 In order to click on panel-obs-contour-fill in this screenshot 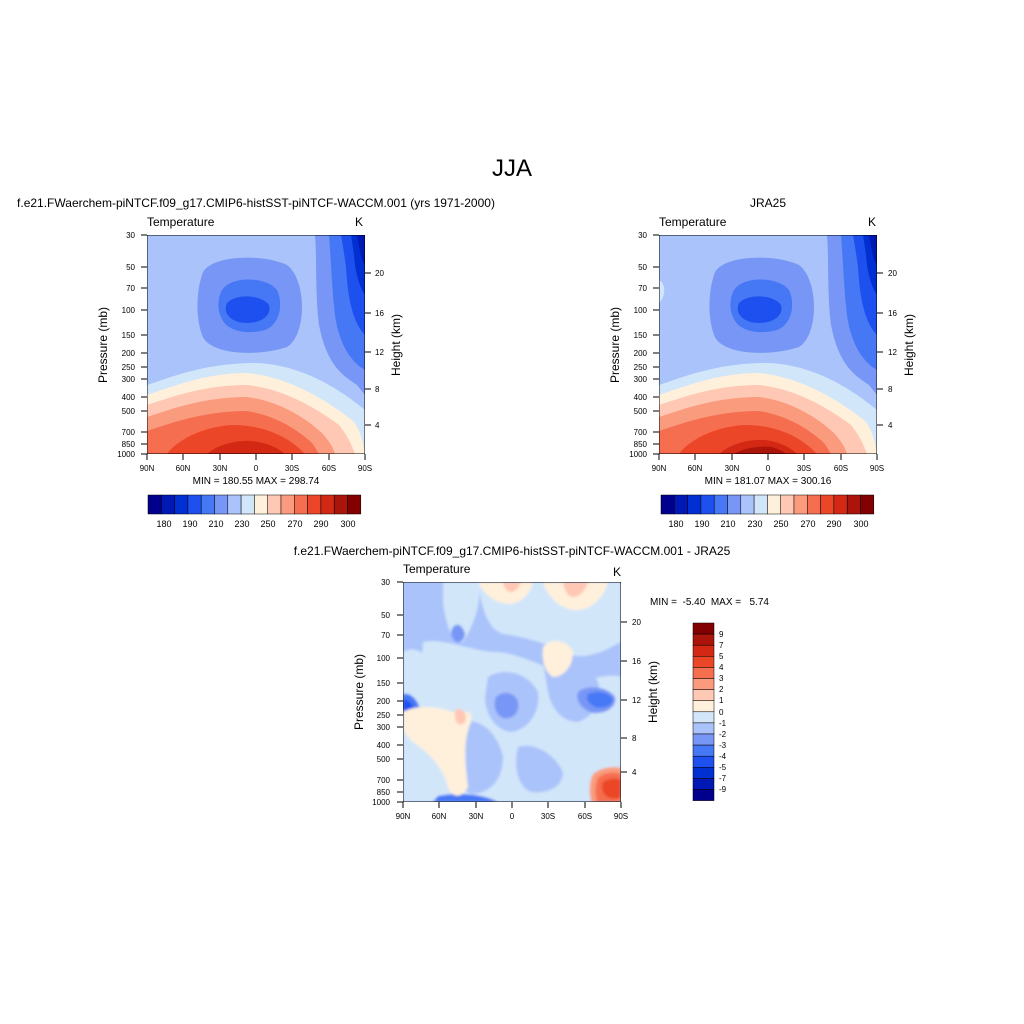, I will do `click(768, 344)`.